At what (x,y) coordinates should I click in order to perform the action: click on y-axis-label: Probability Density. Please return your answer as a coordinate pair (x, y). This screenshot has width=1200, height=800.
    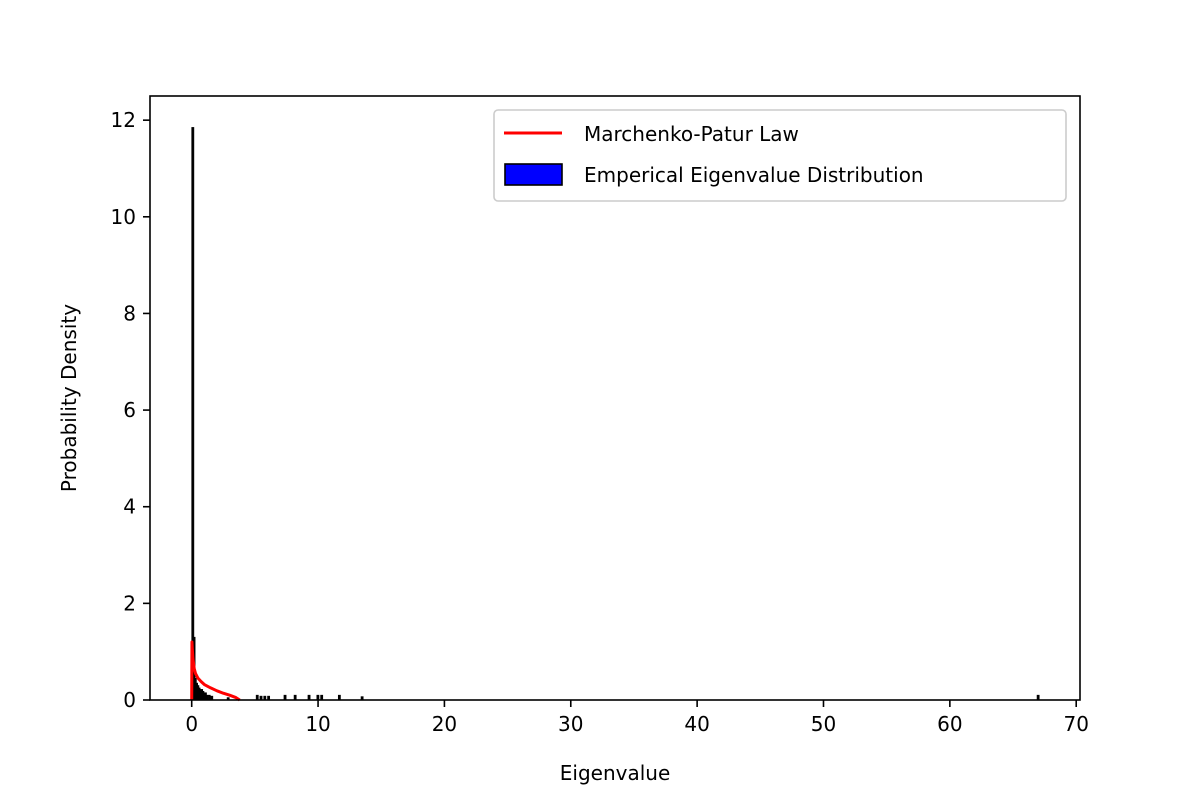
    Looking at the image, I should click on (69, 398).